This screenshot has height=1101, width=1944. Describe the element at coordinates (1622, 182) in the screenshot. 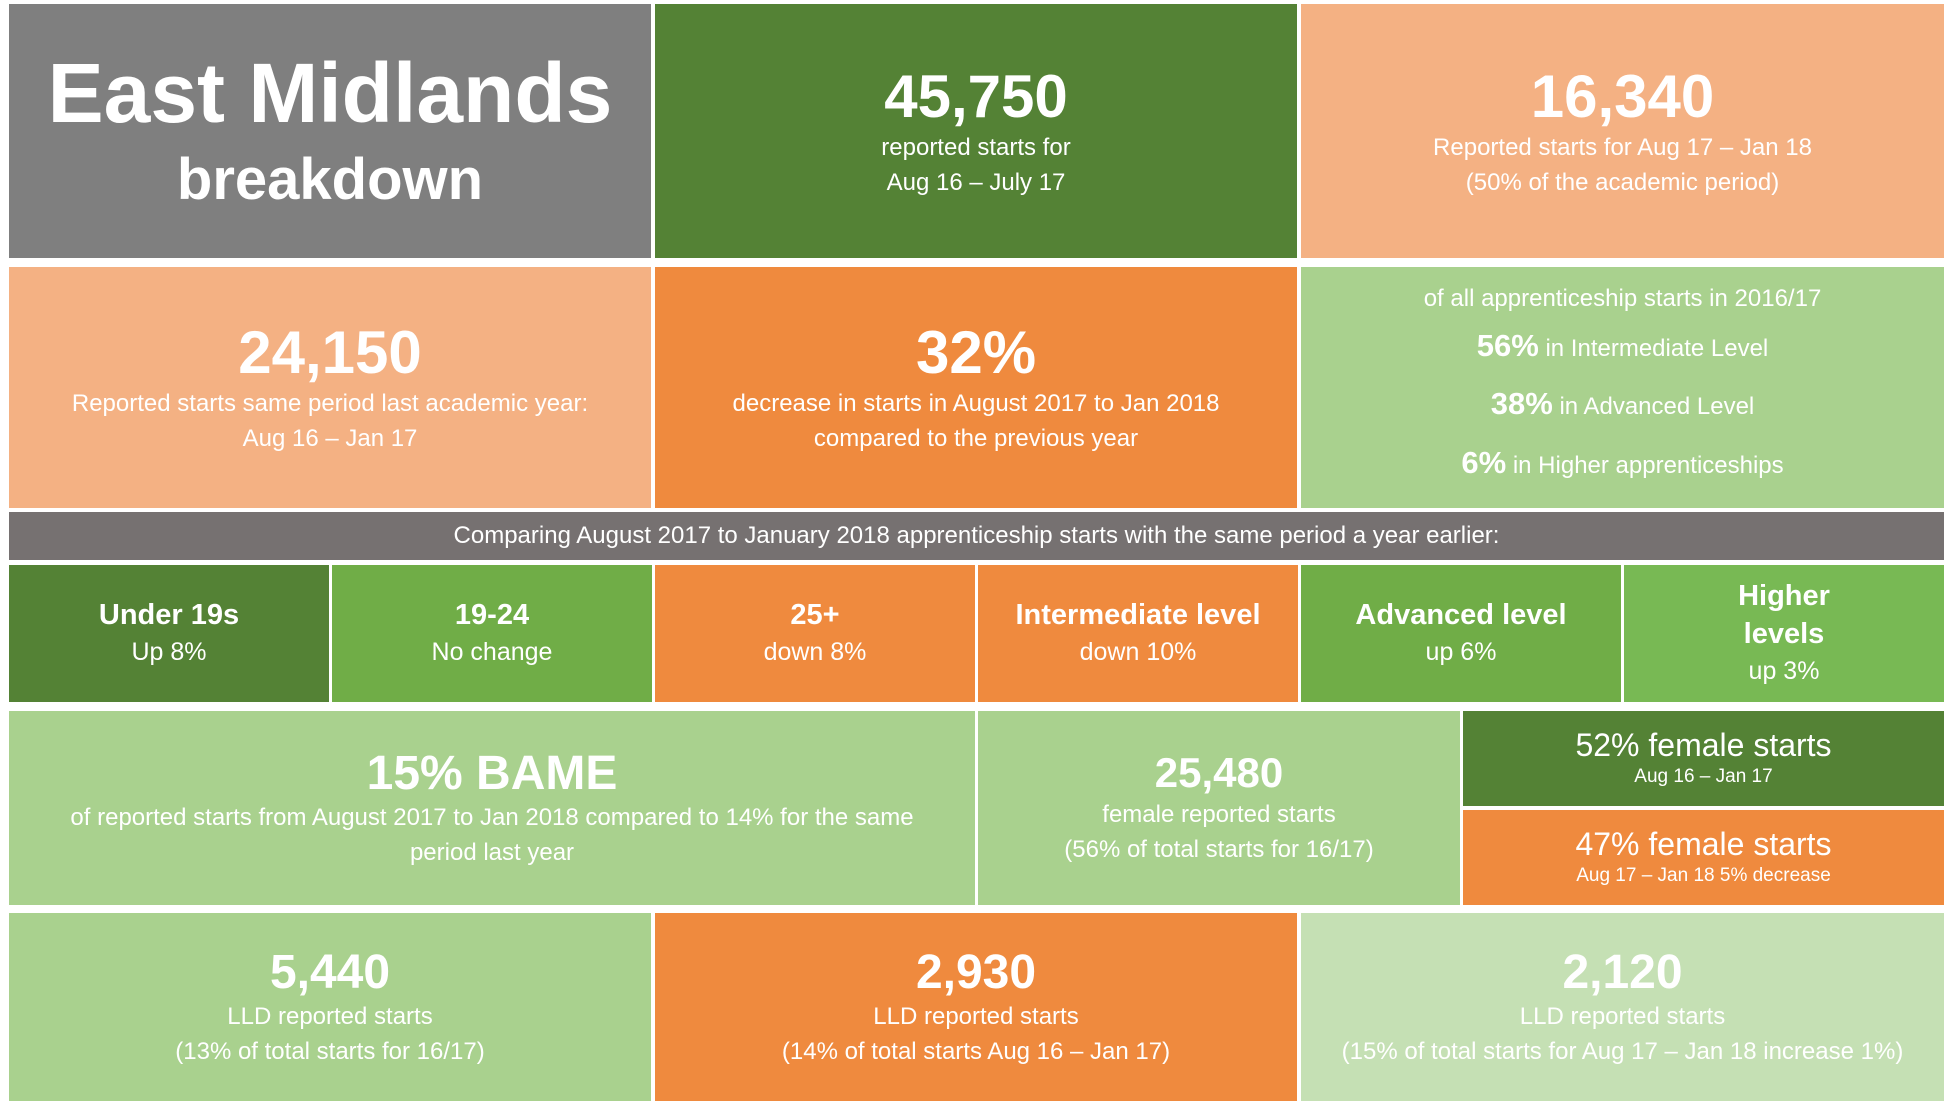

I see `stat-line: (50% of the academic period)` at that location.